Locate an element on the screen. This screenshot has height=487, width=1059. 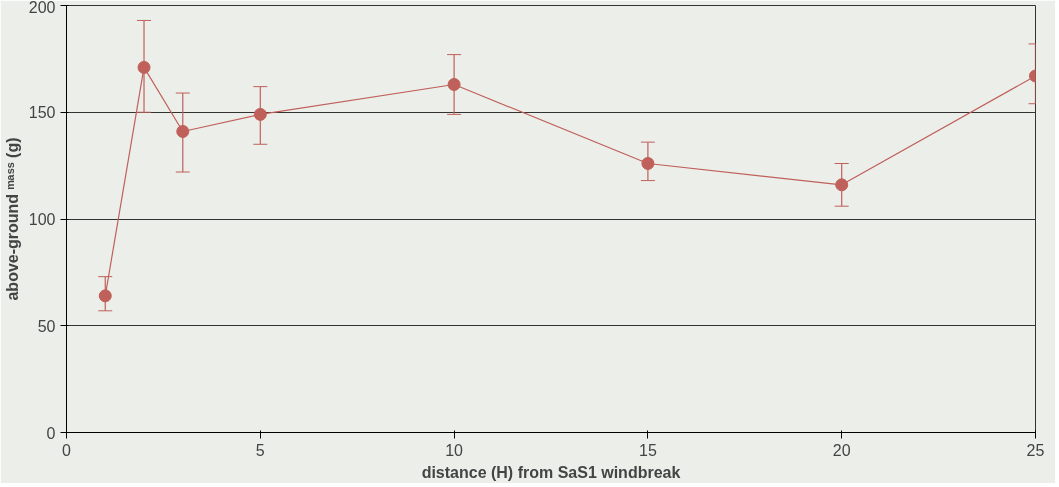
x-tick-label: 15 is located at coordinates (648, 450).